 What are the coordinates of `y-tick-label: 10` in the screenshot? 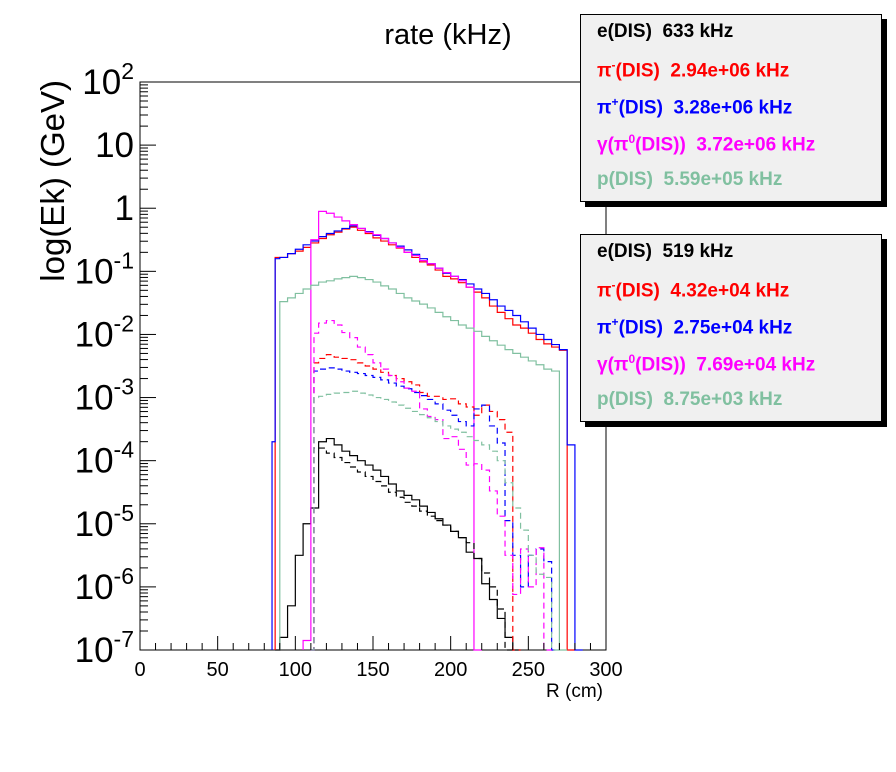 It's located at (114, 145).